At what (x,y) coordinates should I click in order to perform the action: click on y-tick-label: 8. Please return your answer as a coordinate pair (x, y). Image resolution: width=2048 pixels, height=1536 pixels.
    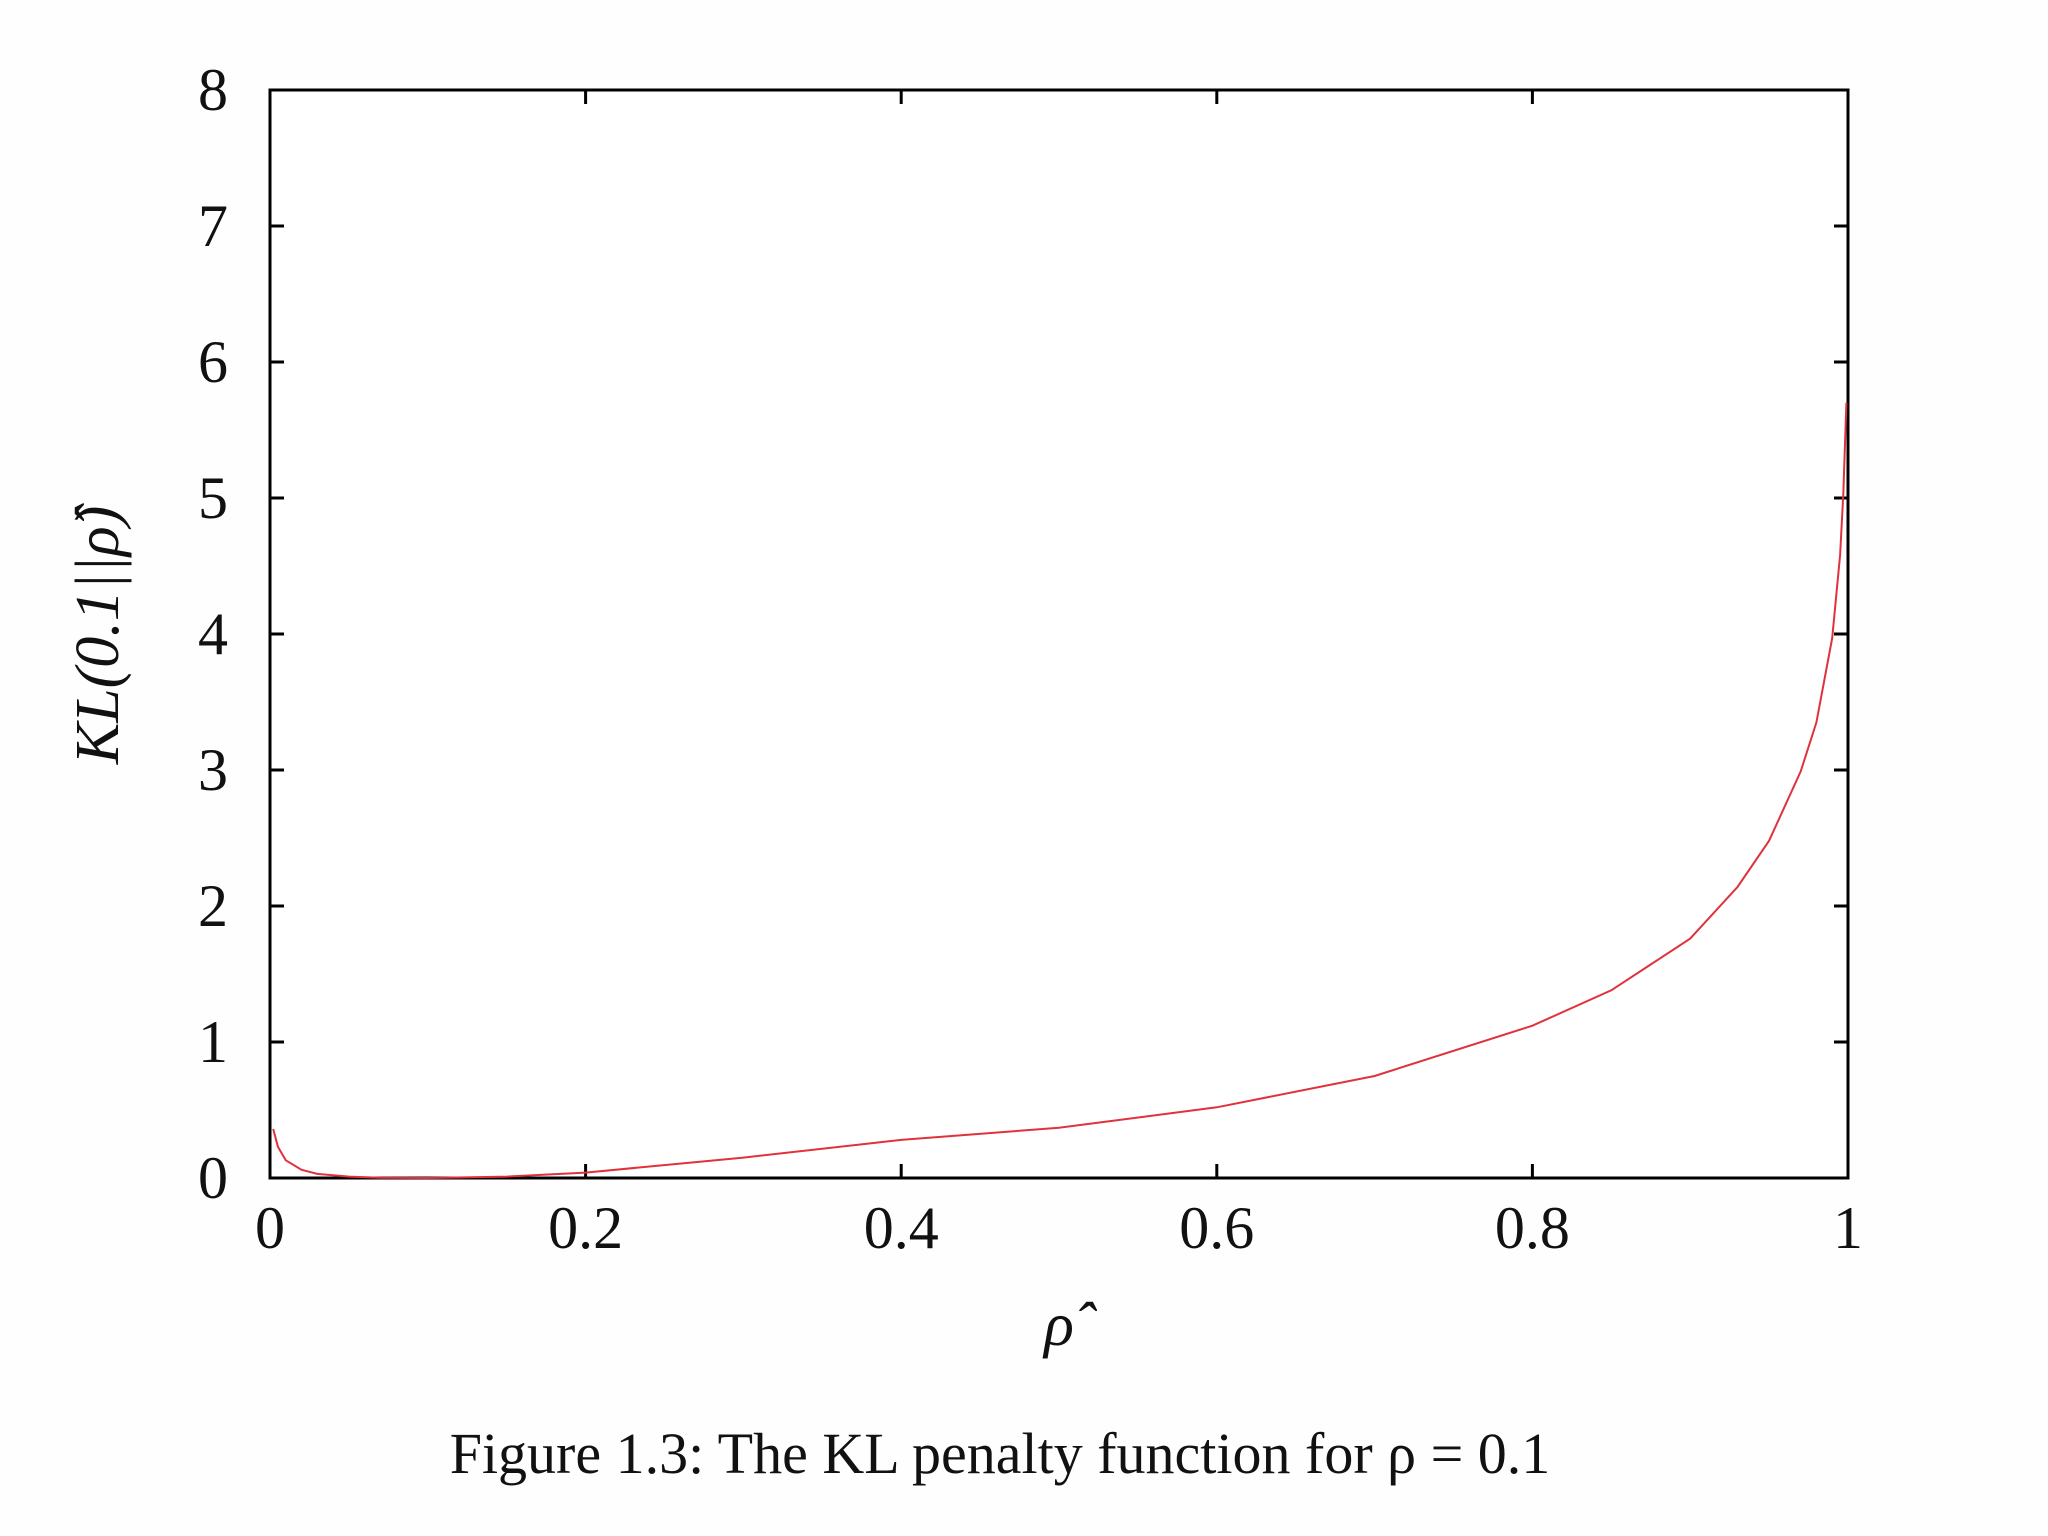
    Looking at the image, I should click on (213, 90).